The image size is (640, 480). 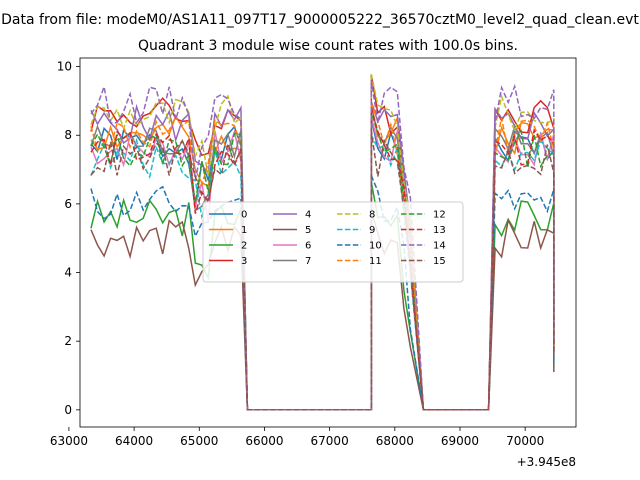 What do you see at coordinates (68, 341) in the screenshot?
I see `y-tick-label: 2` at bounding box center [68, 341].